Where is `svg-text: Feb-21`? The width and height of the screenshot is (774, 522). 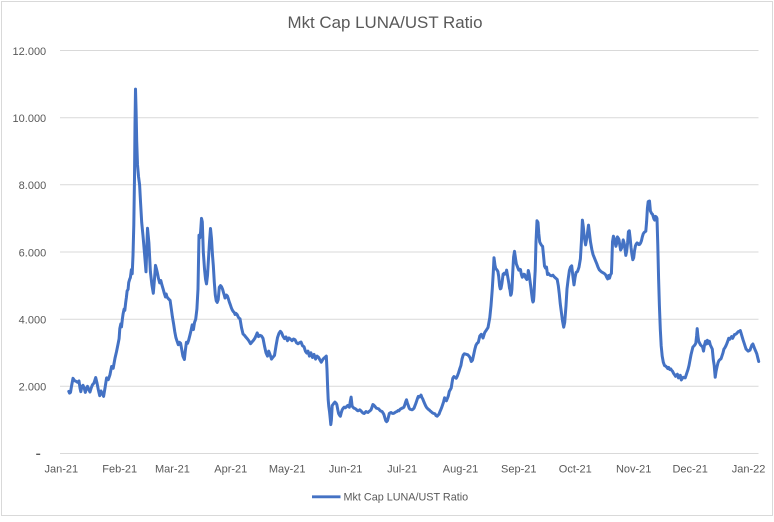
svg-text: Feb-21 is located at coordinates (119, 470).